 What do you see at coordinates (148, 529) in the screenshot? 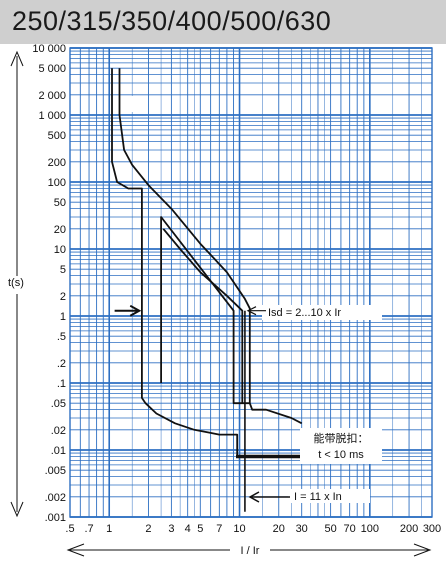
I see `x-tick-label: 2` at bounding box center [148, 529].